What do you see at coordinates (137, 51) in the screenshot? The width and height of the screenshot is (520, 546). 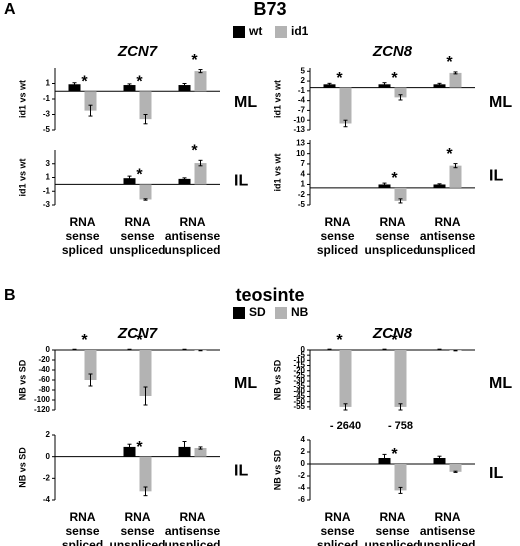 I see `gene-title: ZCN7` at bounding box center [137, 51].